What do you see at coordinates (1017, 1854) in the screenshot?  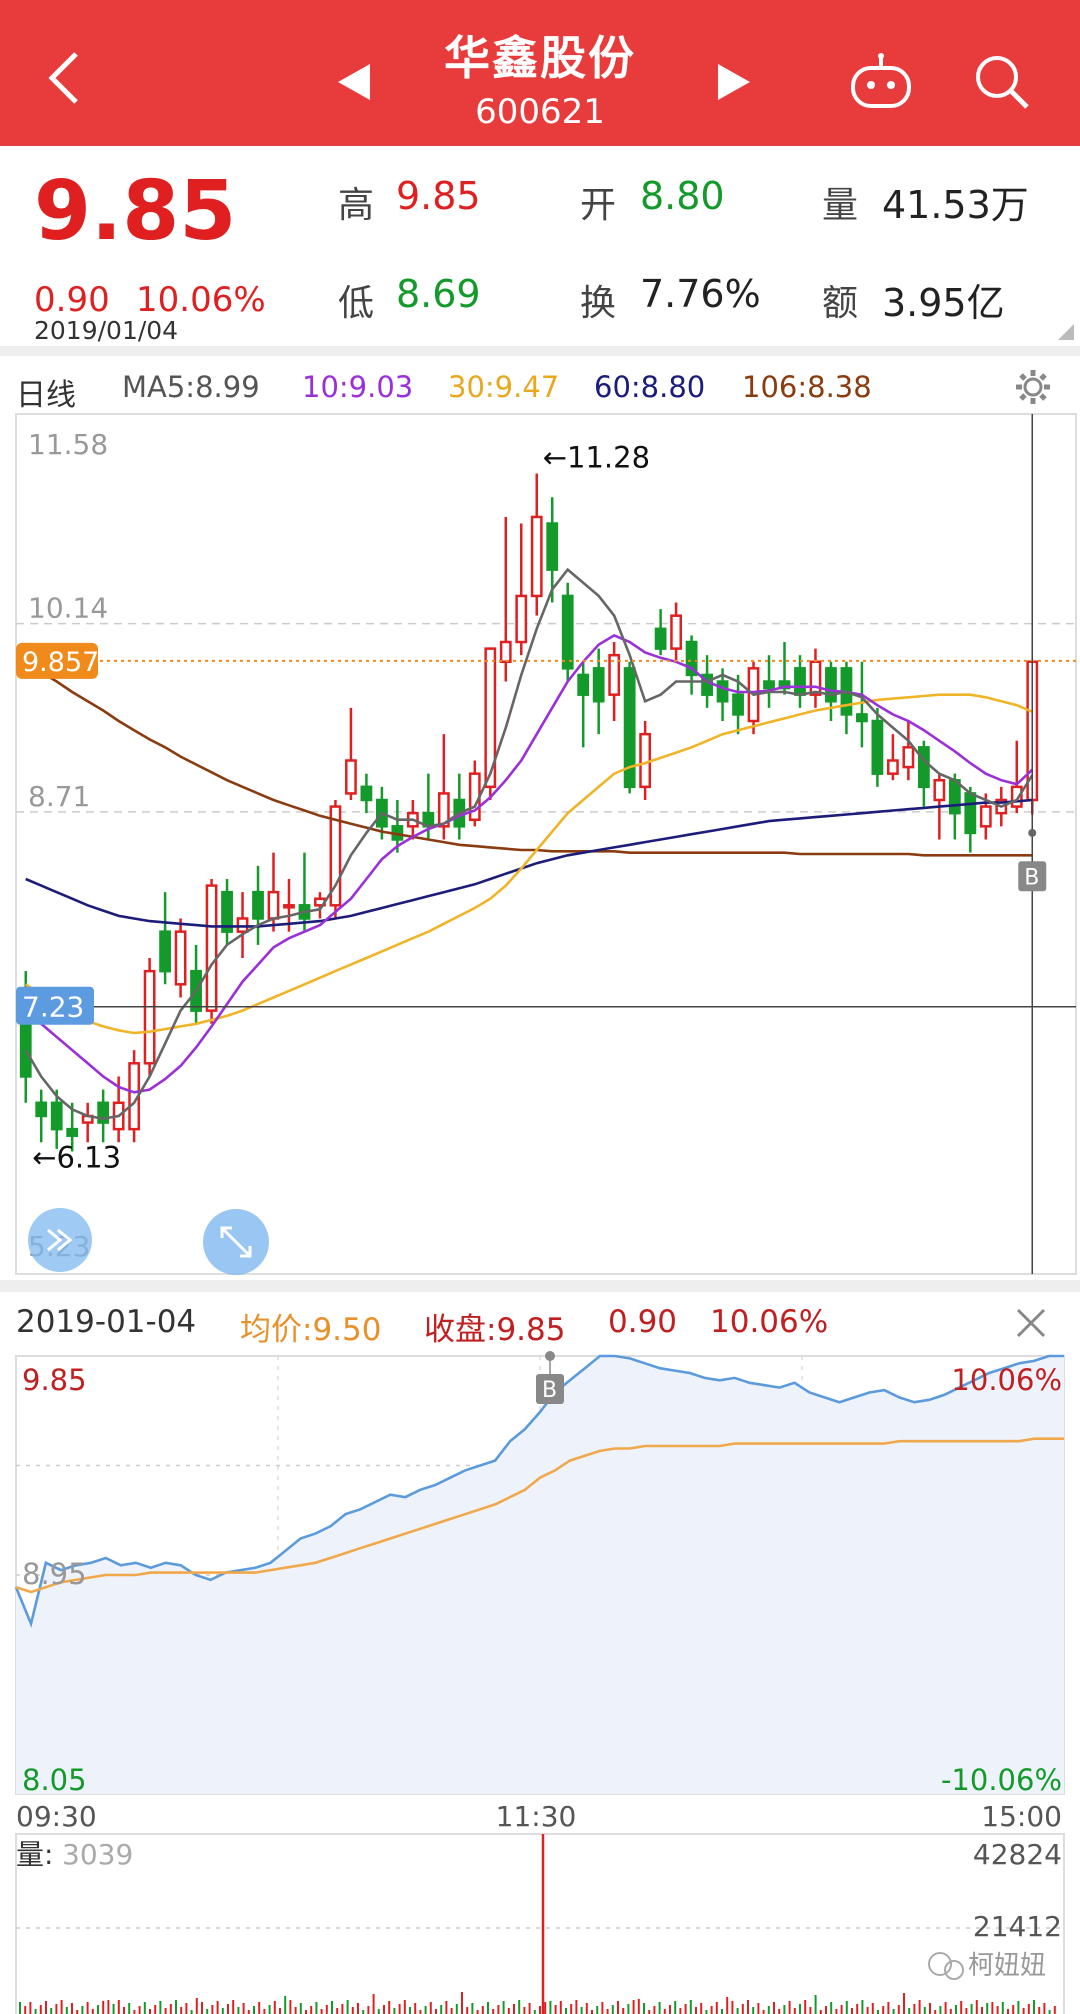 I see `volume-max-label: 42824` at bounding box center [1017, 1854].